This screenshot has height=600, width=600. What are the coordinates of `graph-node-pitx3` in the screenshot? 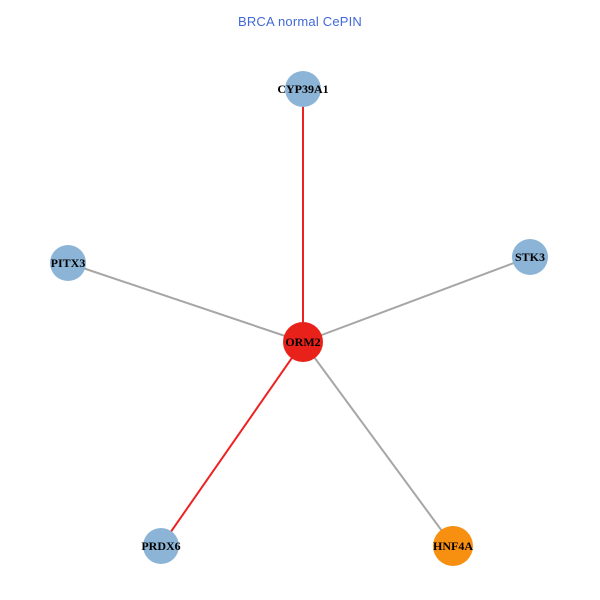 It's located at (68, 263).